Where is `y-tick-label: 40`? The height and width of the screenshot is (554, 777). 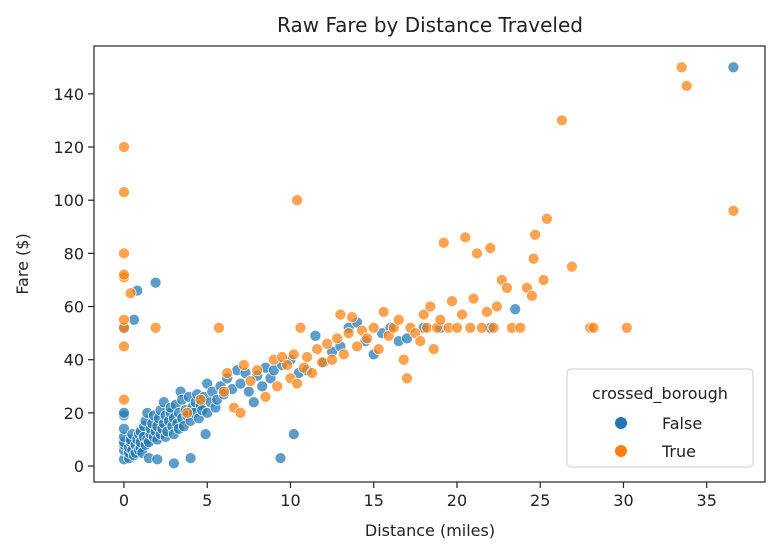
y-tick-label: 40 is located at coordinates (74, 360).